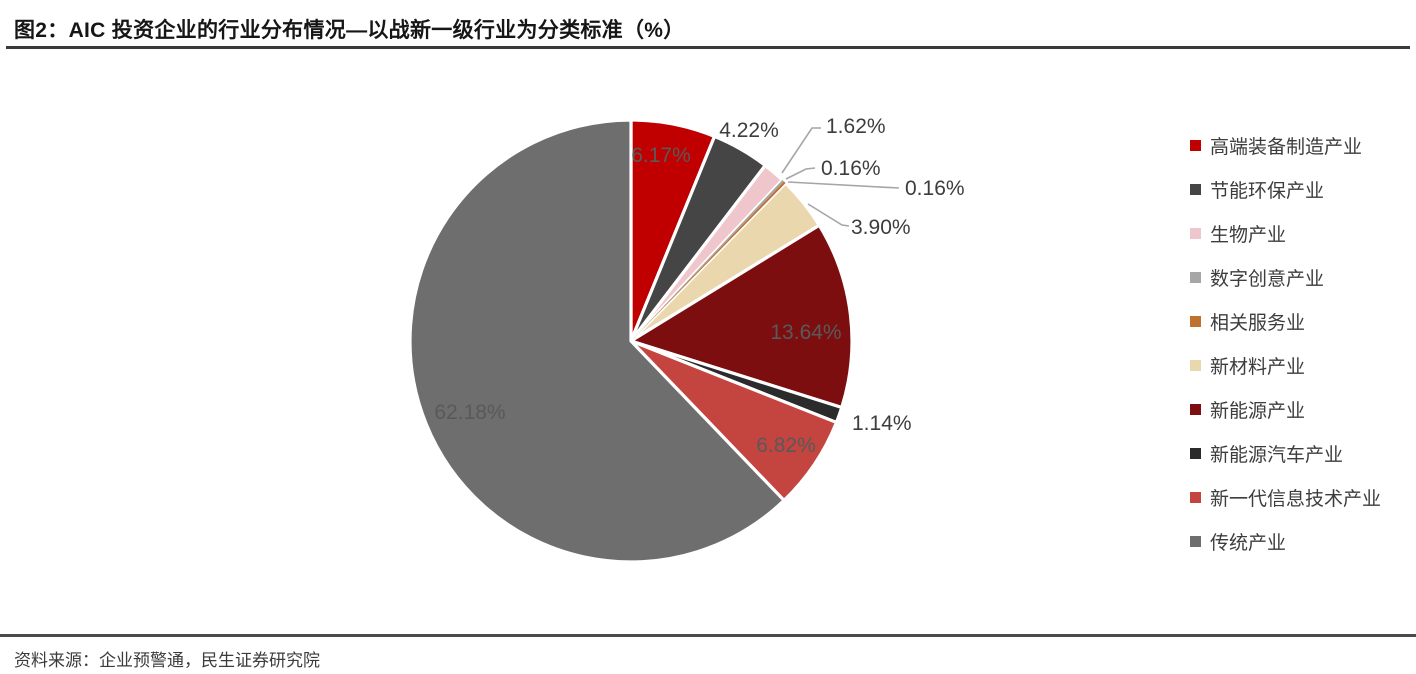  I want to click on legend-item: 新一代信息技术产业, so click(1285, 497).